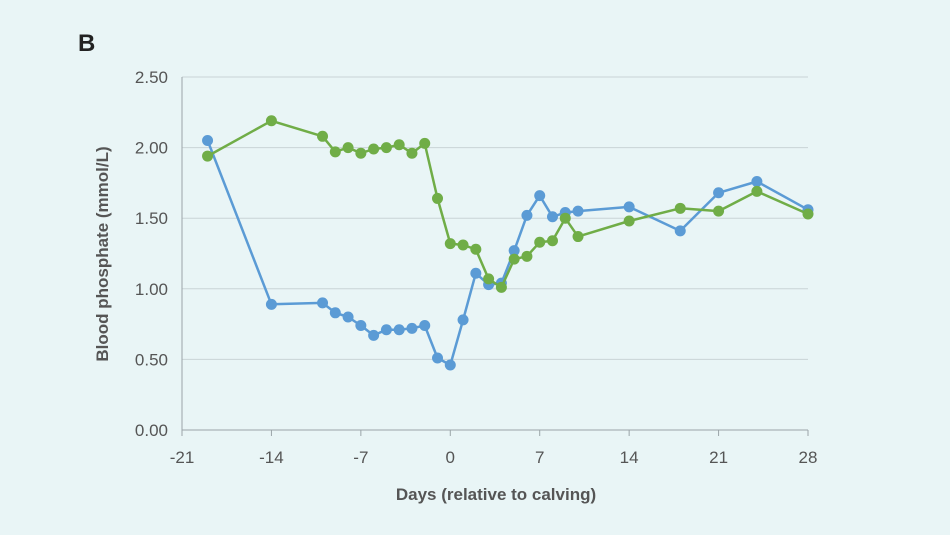  Describe the element at coordinates (496, 494) in the screenshot. I see `x-axis-title: Days (relative to calving)` at that location.